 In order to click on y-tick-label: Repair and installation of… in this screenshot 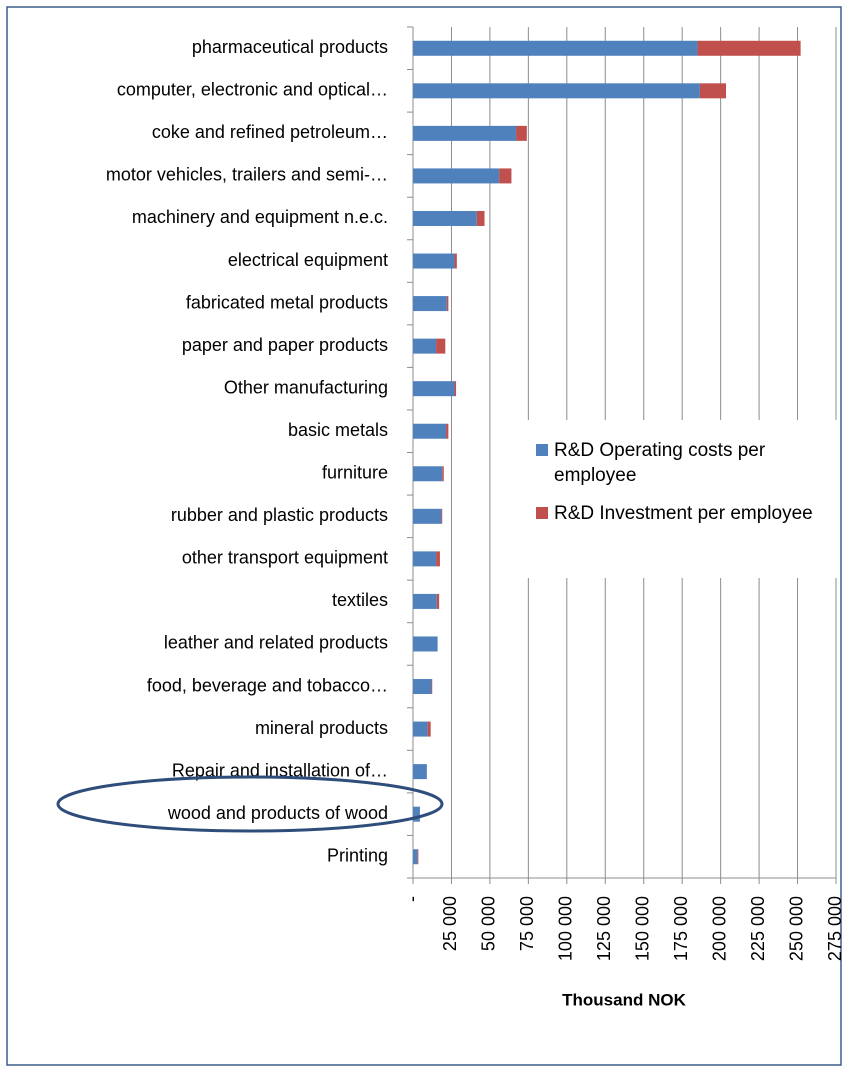, I will do `click(280, 770)`.